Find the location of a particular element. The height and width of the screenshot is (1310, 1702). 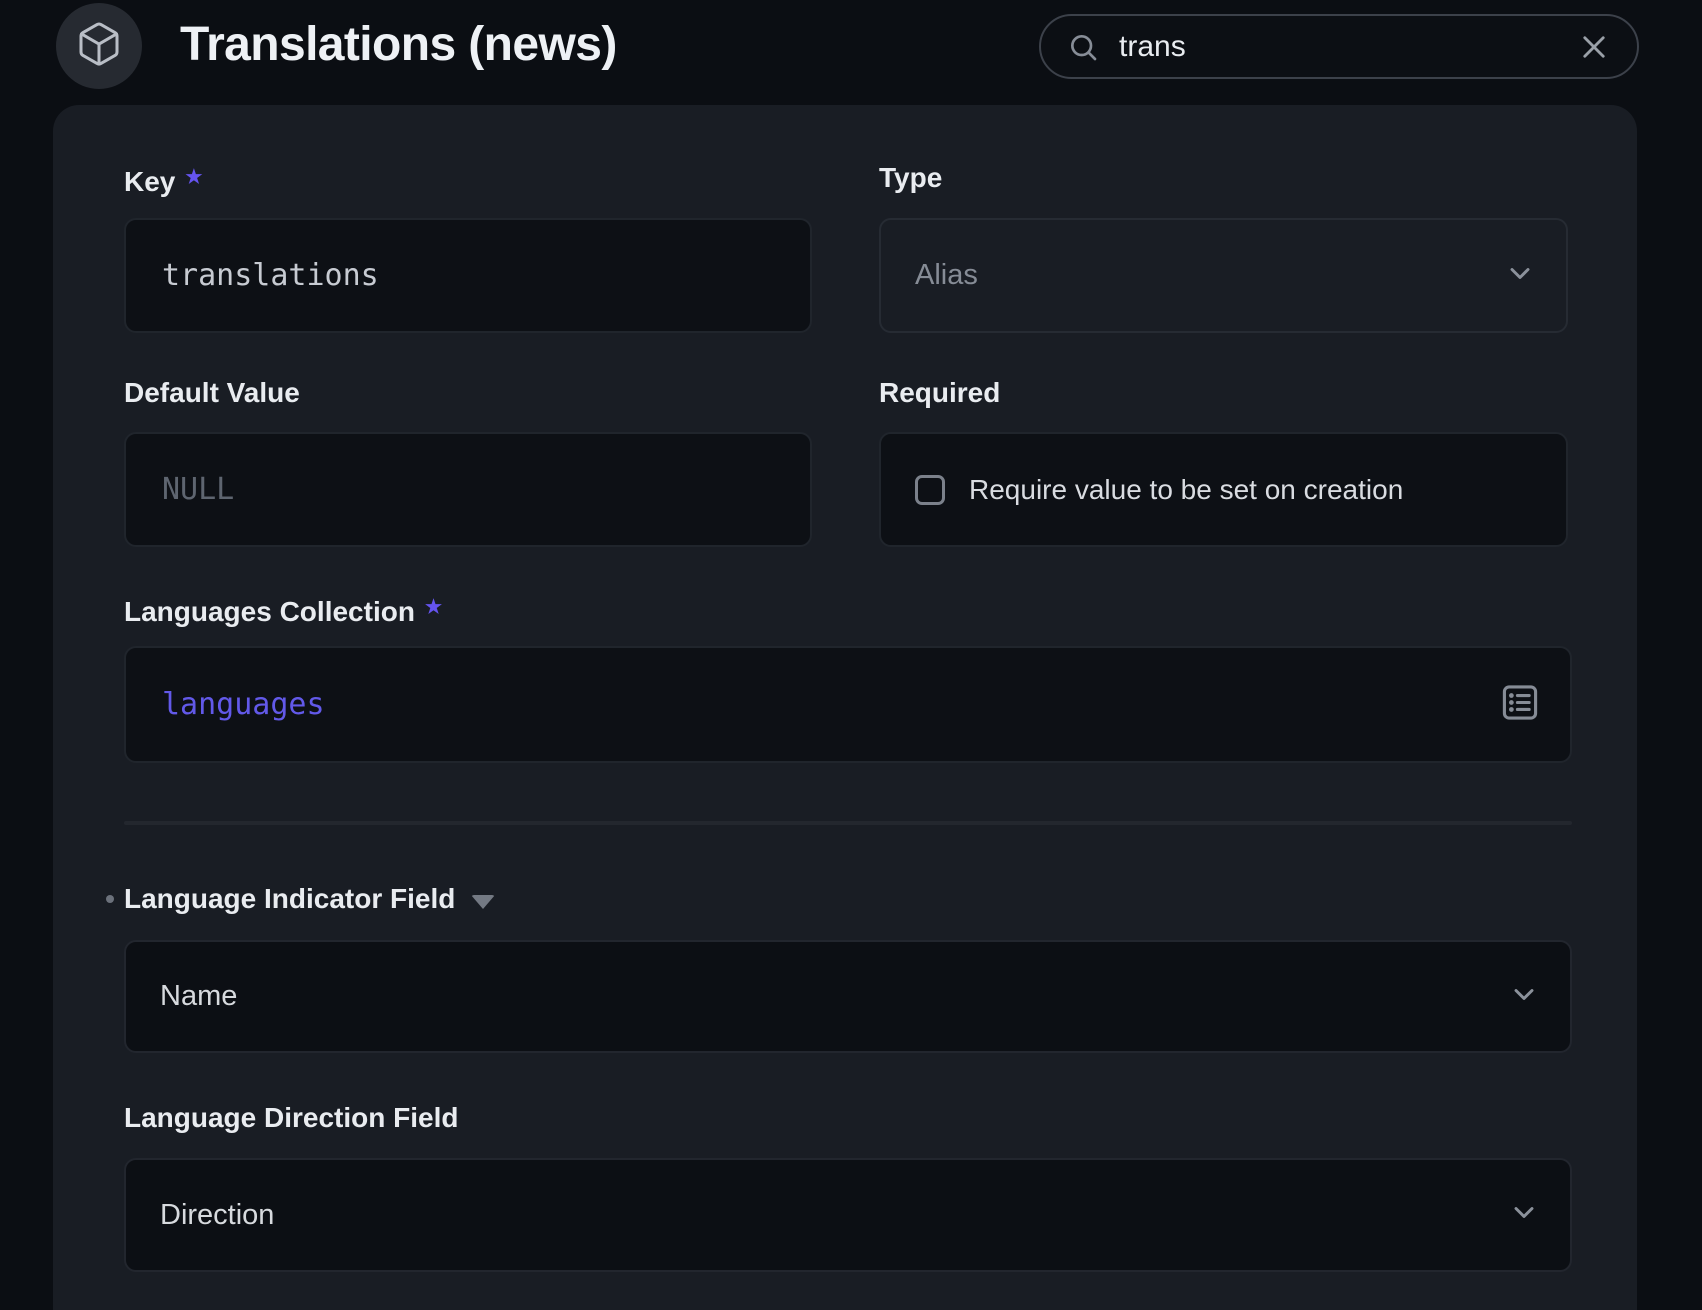

search-input is located at coordinates (1338, 46).